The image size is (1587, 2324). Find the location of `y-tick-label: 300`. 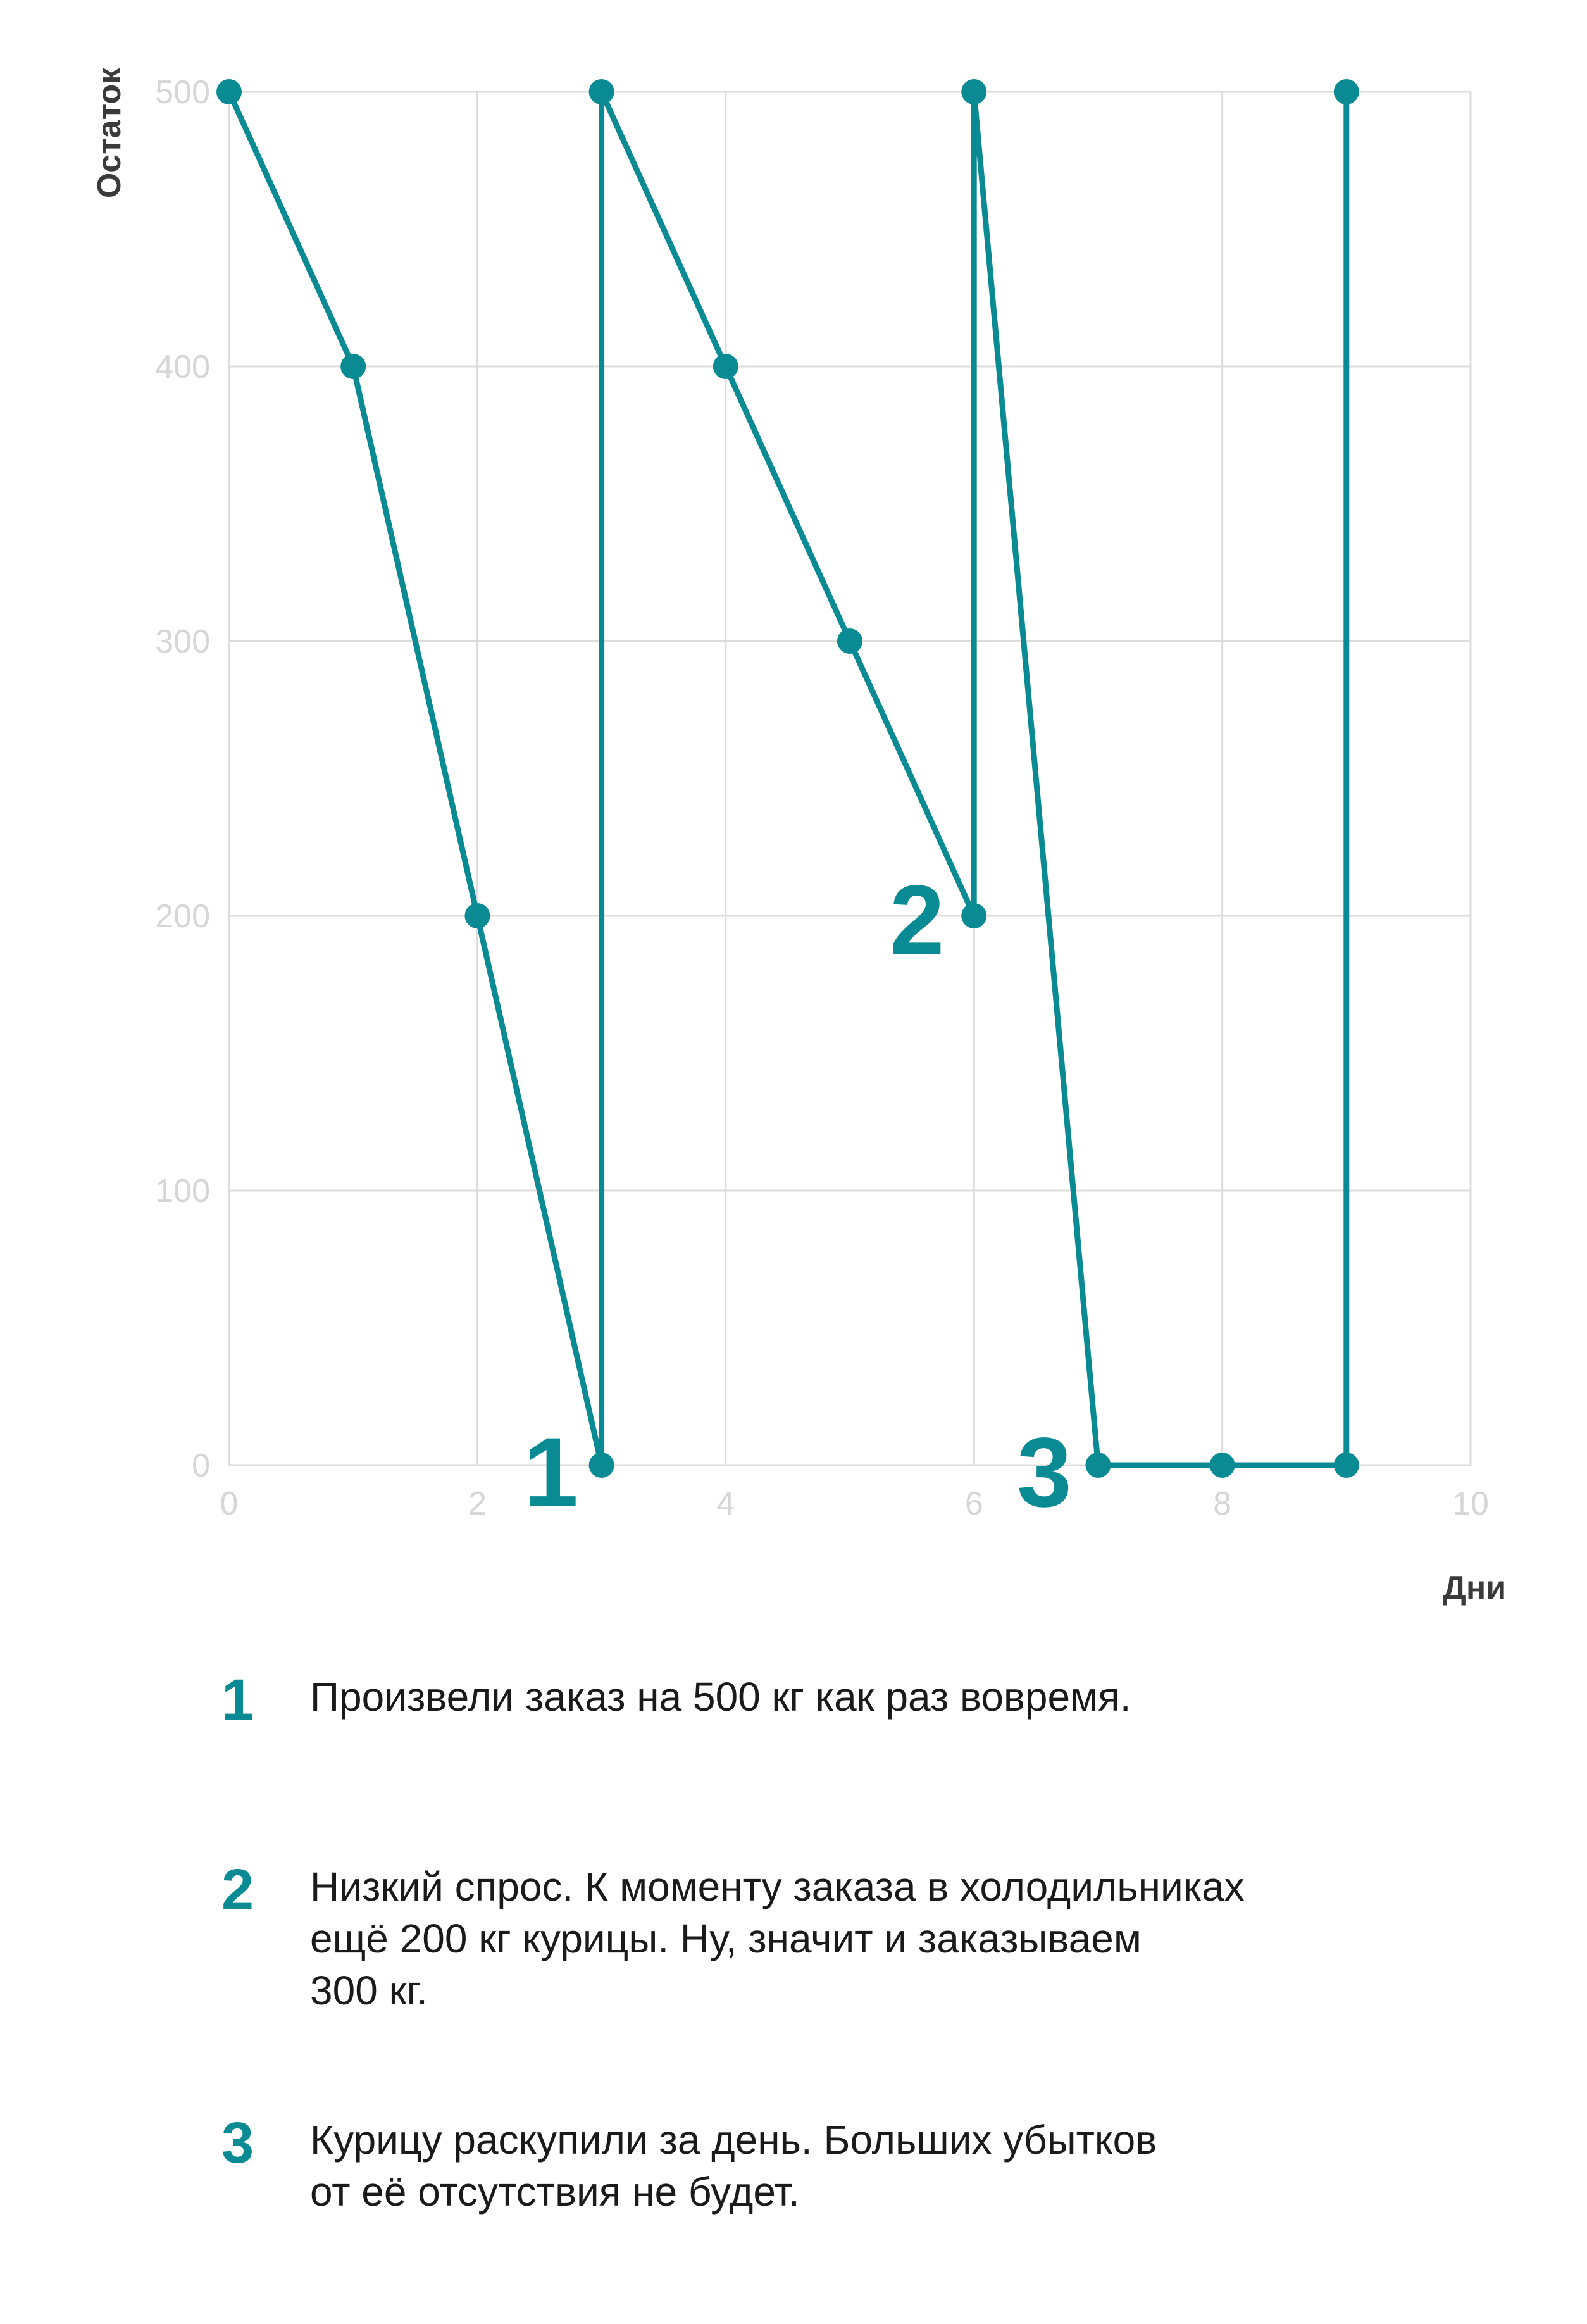

y-tick-label: 300 is located at coordinates (182, 641).